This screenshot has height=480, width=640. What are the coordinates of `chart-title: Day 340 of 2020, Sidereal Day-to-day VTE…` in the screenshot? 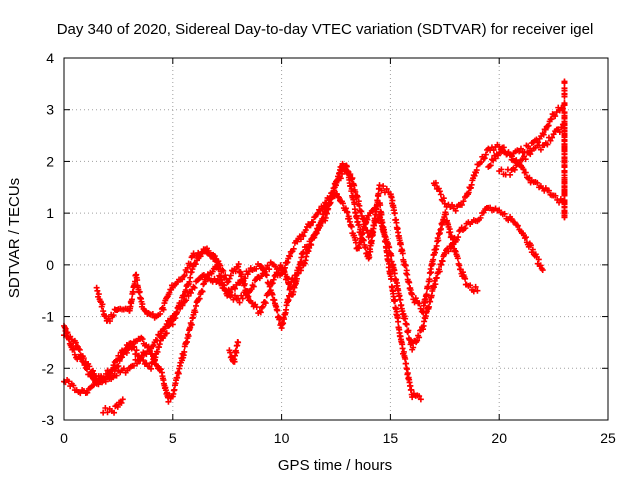 It's located at (325, 29).